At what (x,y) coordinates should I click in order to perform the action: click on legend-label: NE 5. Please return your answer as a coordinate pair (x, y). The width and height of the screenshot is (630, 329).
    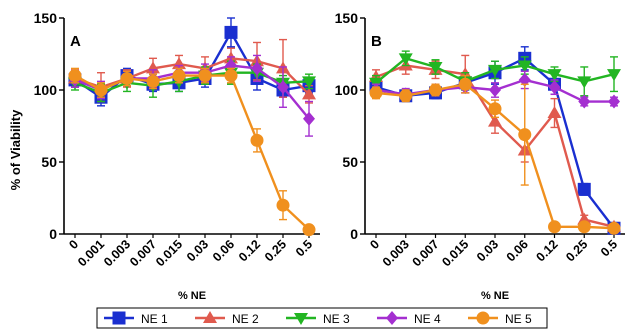
    Looking at the image, I should click on (518, 319).